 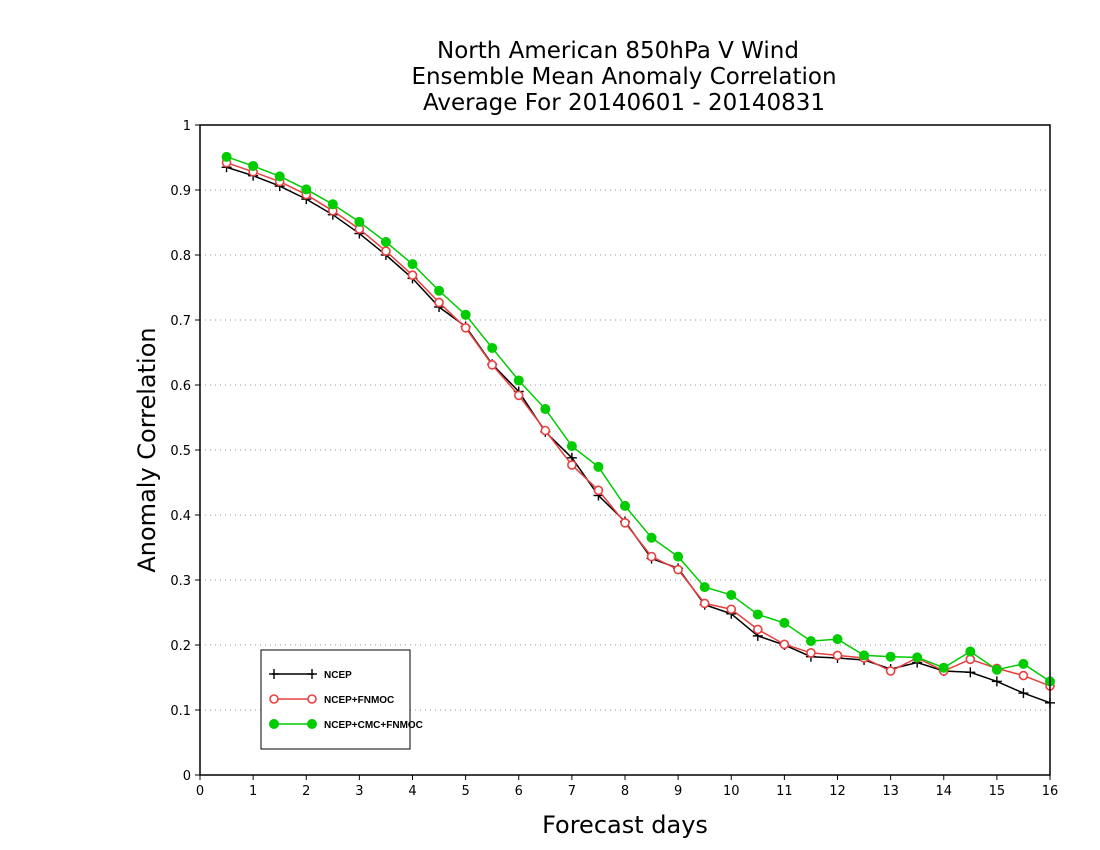 What do you see at coordinates (185, 451) in the screenshot?
I see `y-axis: 0 0.1 0.2 0.3 0.4 0.5 0.6 0.7 0.8 0.9 1` at bounding box center [185, 451].